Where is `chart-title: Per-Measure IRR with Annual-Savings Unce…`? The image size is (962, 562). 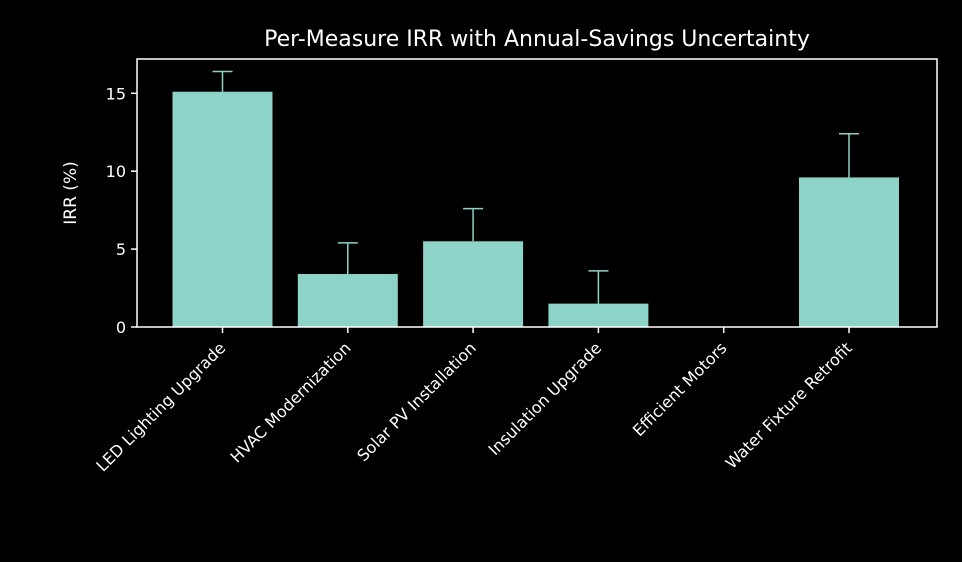
chart-title: Per-Measure IRR with Annual-Savings Unce… is located at coordinates (537, 39).